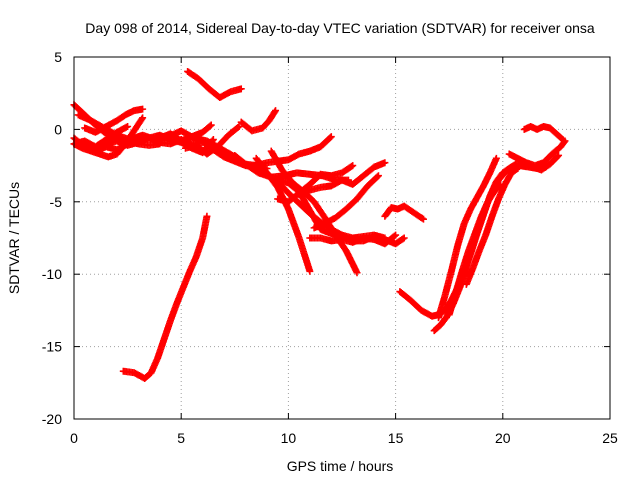 This screenshot has height=480, width=640. Describe the element at coordinates (214, 84) in the screenshot. I see `data-series-sat-k` at that location.